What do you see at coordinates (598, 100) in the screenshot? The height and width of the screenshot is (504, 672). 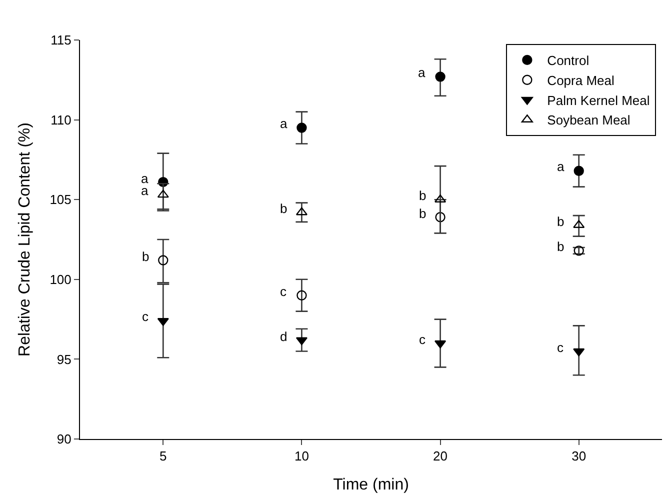 I see `legend-label: Palm Kernel Meal` at bounding box center [598, 100].